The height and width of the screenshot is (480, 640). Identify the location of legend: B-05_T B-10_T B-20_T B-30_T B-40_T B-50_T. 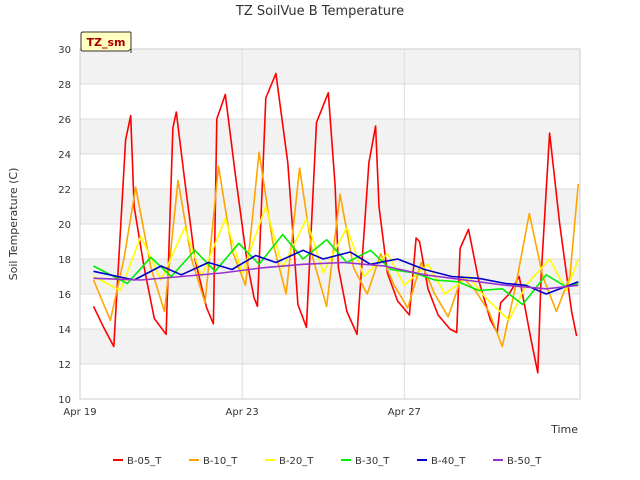
(327, 461).